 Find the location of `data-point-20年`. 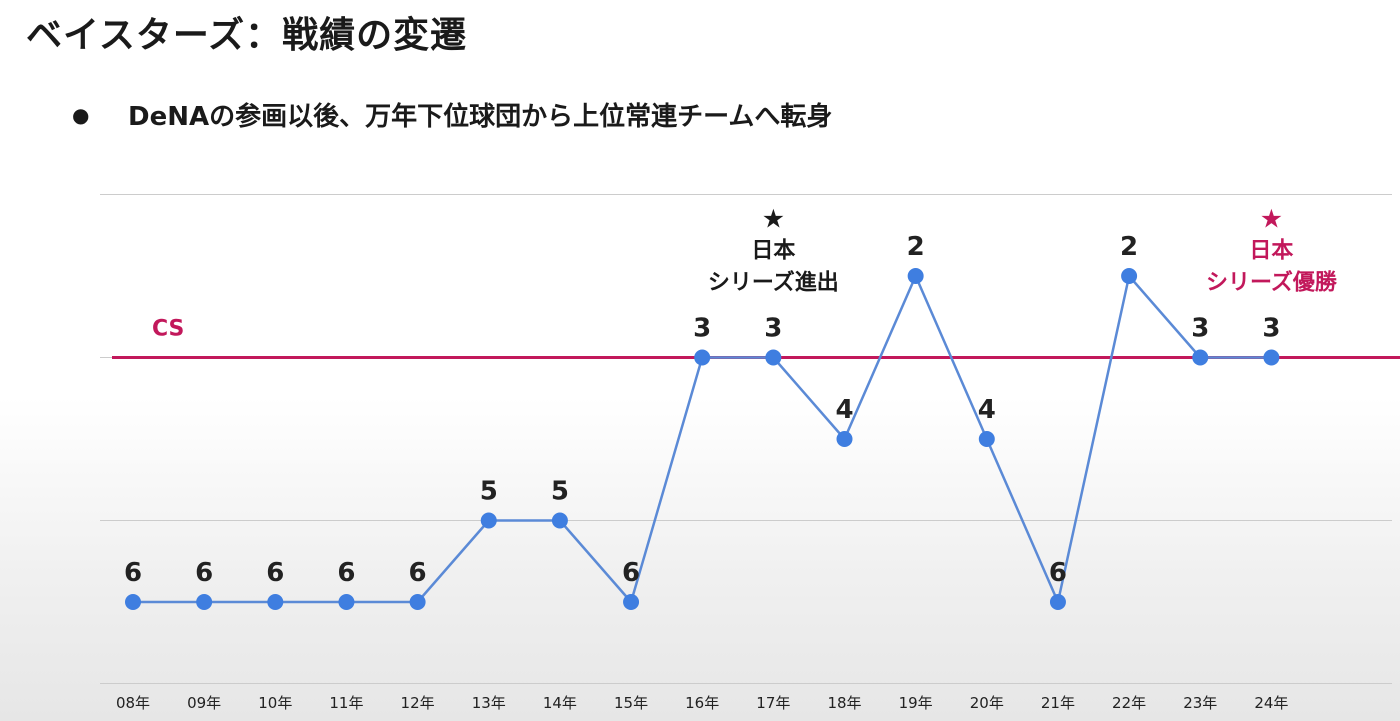

data-point-20年 is located at coordinates (986, 439).